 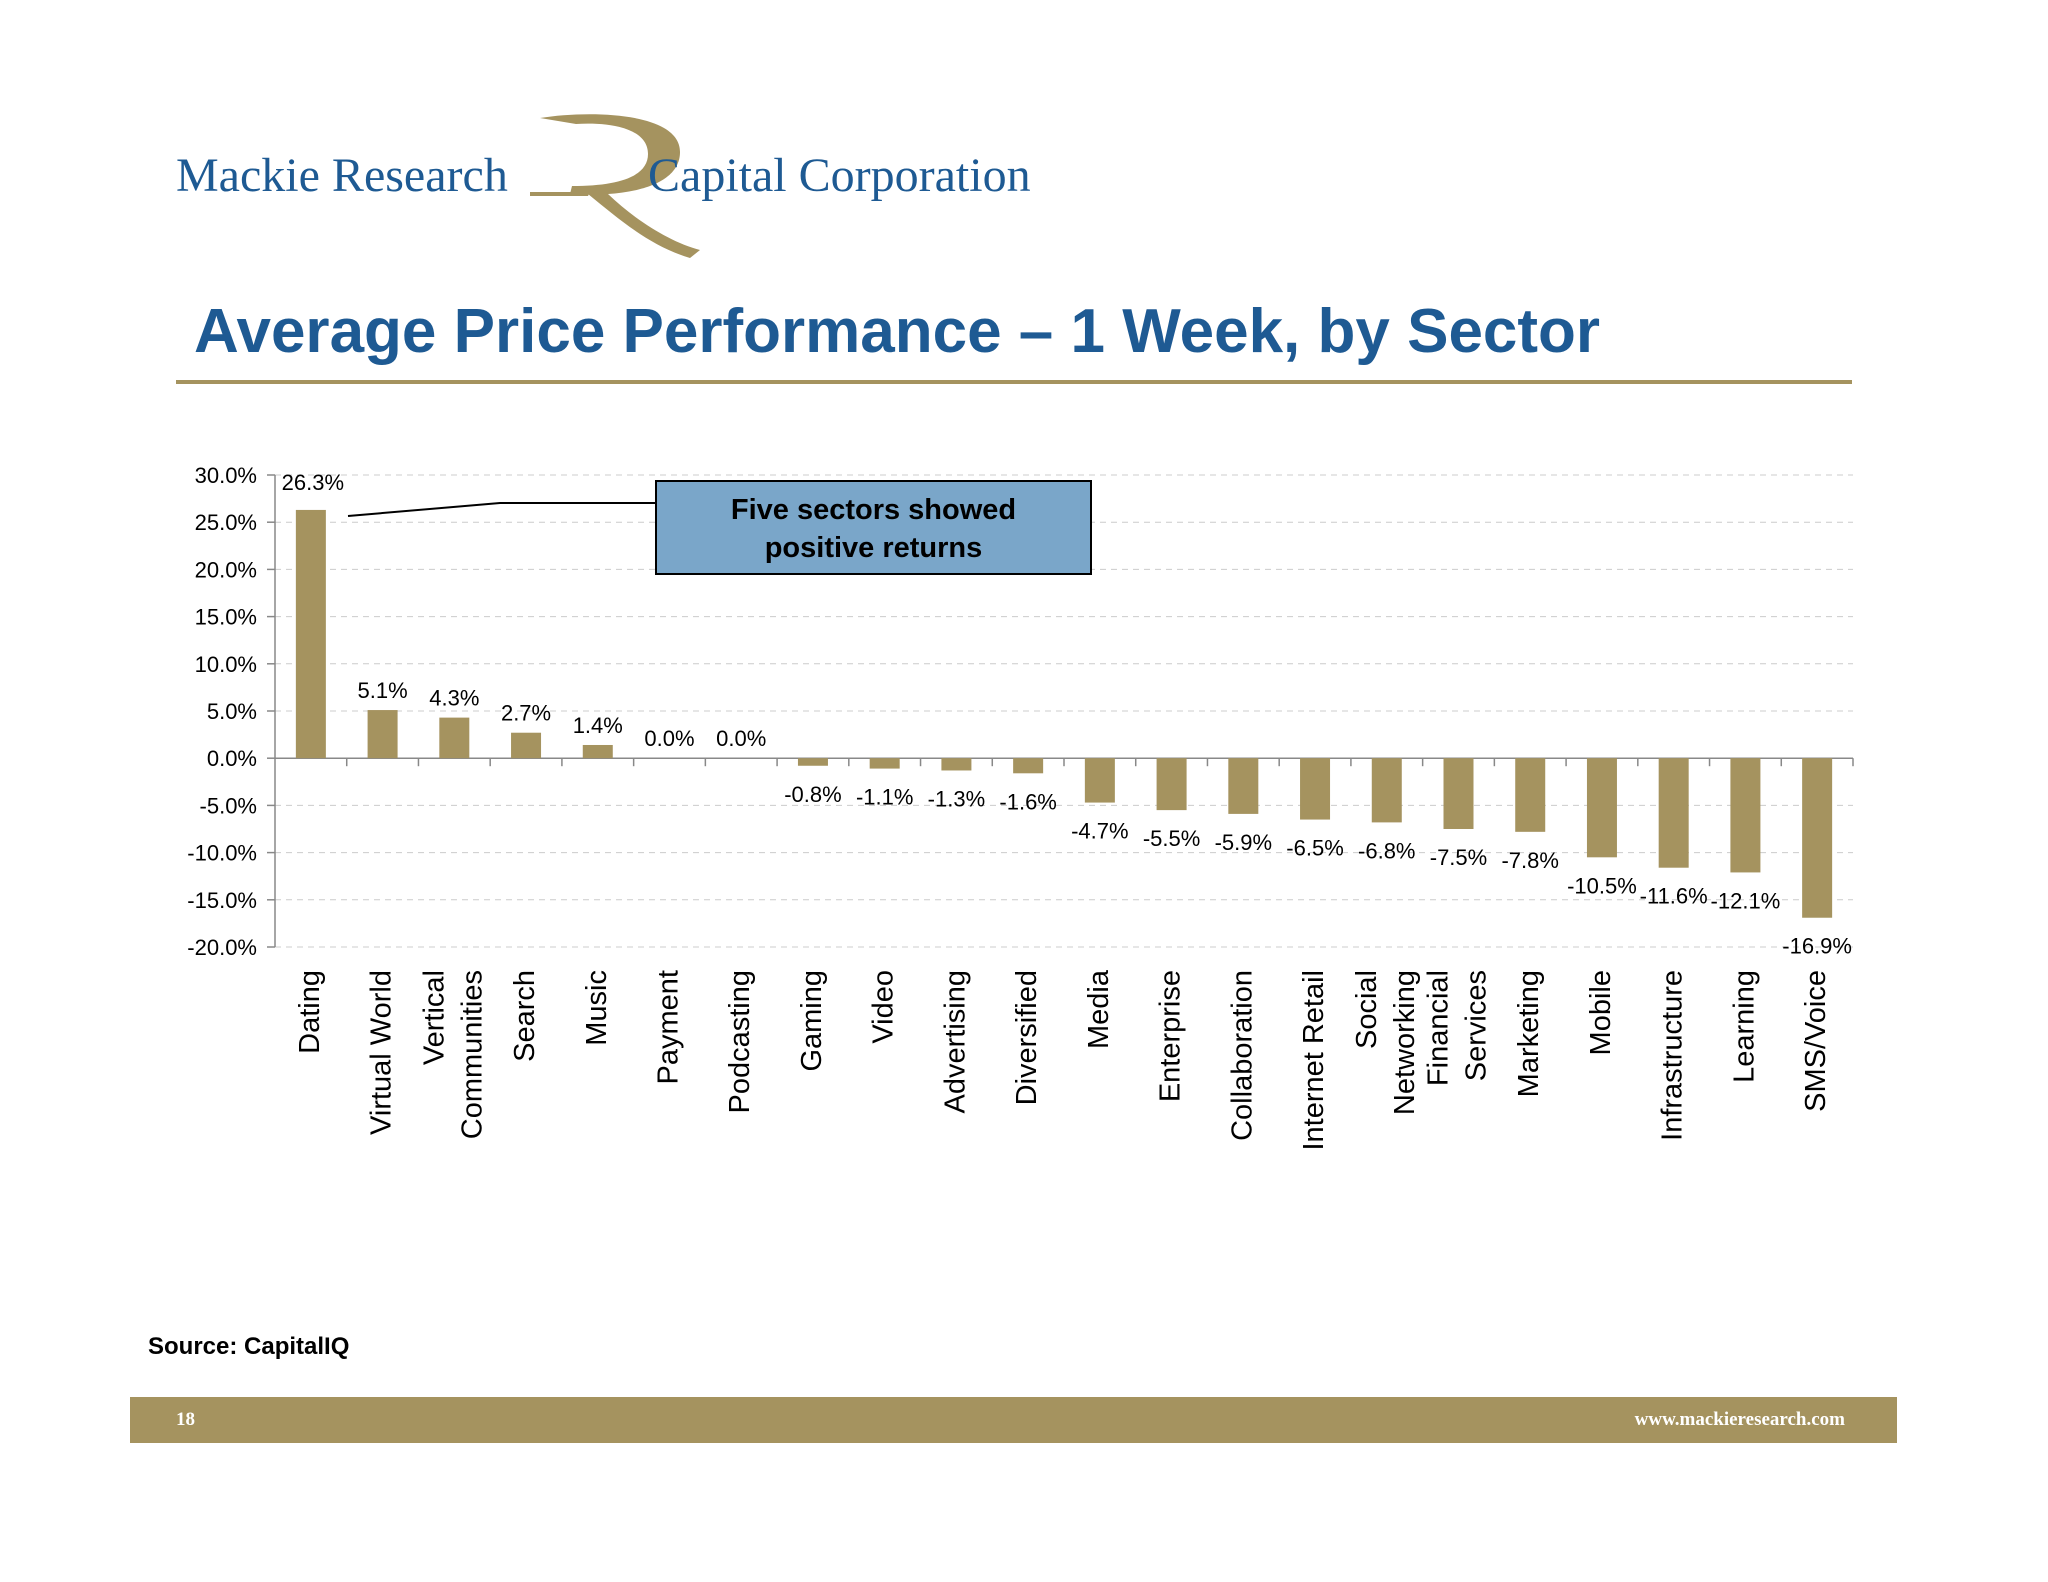 I want to click on category-label: Services, so click(x=1477, y=1025).